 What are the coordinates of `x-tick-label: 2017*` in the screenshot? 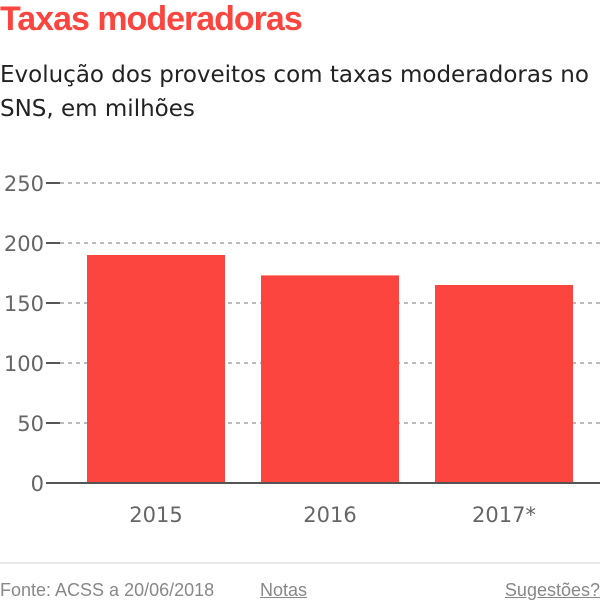 It's located at (504, 515).